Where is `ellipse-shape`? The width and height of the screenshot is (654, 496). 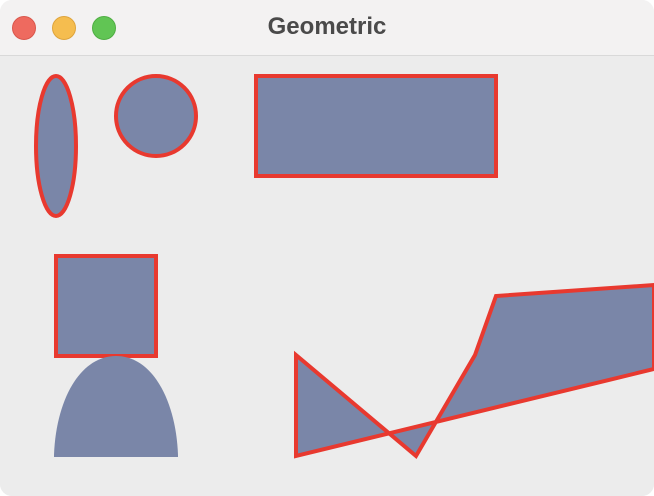 ellipse-shape is located at coordinates (56, 146).